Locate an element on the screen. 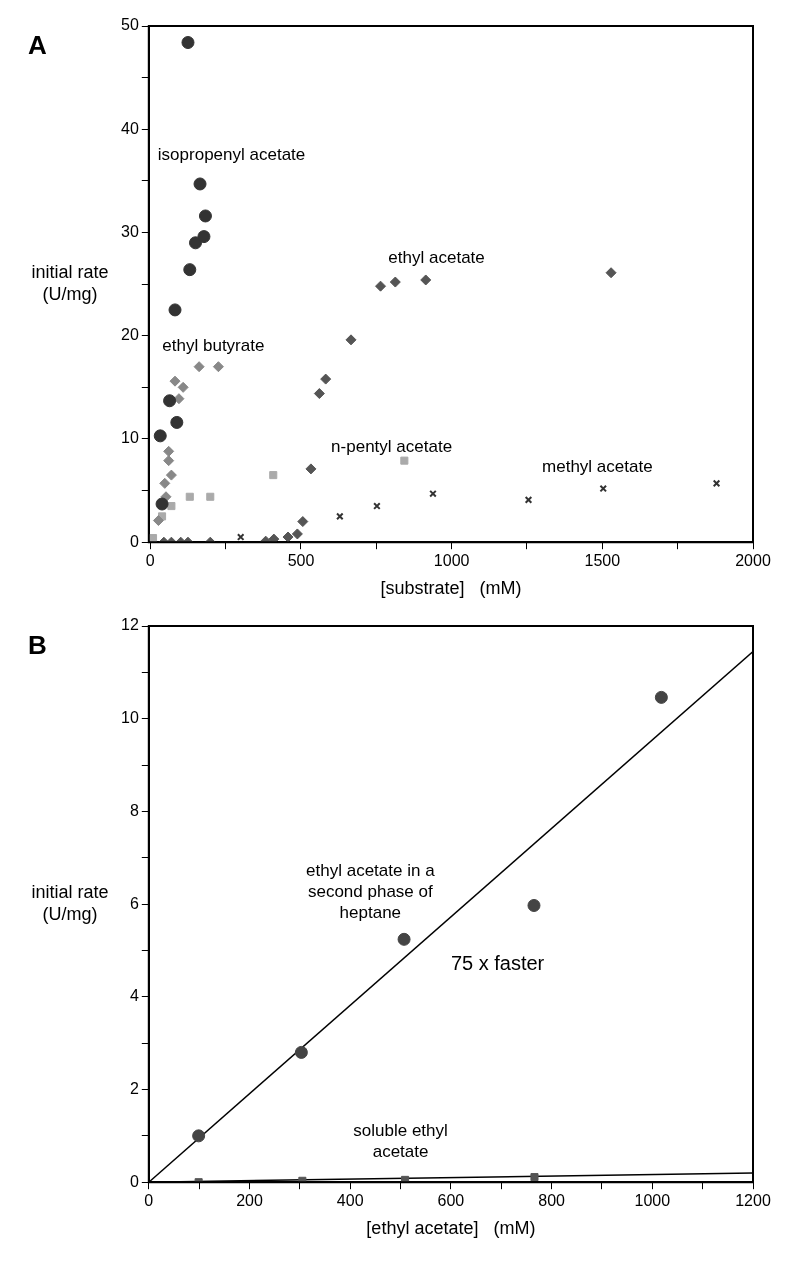  x-axis-title: [substrate] (mM) is located at coordinates (451, 588).